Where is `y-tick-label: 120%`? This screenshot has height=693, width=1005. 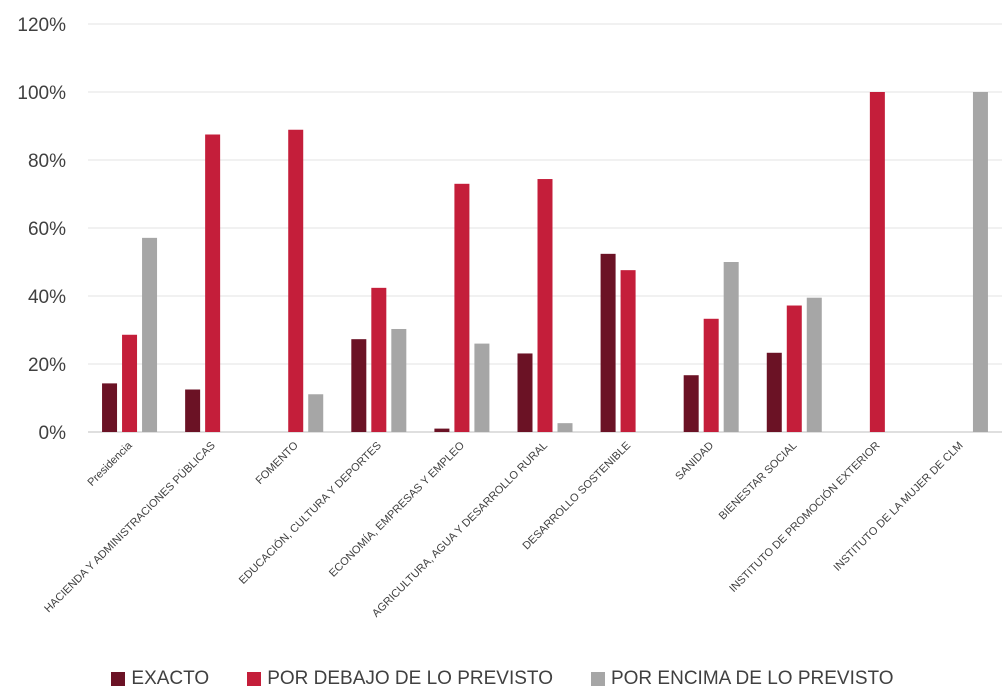
y-tick-label: 120% is located at coordinates (41, 25).